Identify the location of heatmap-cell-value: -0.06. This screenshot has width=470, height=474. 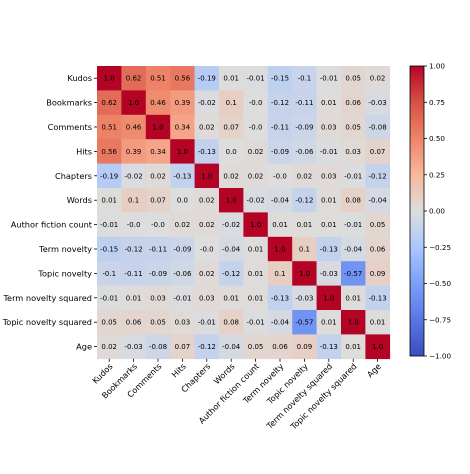
(304, 152).